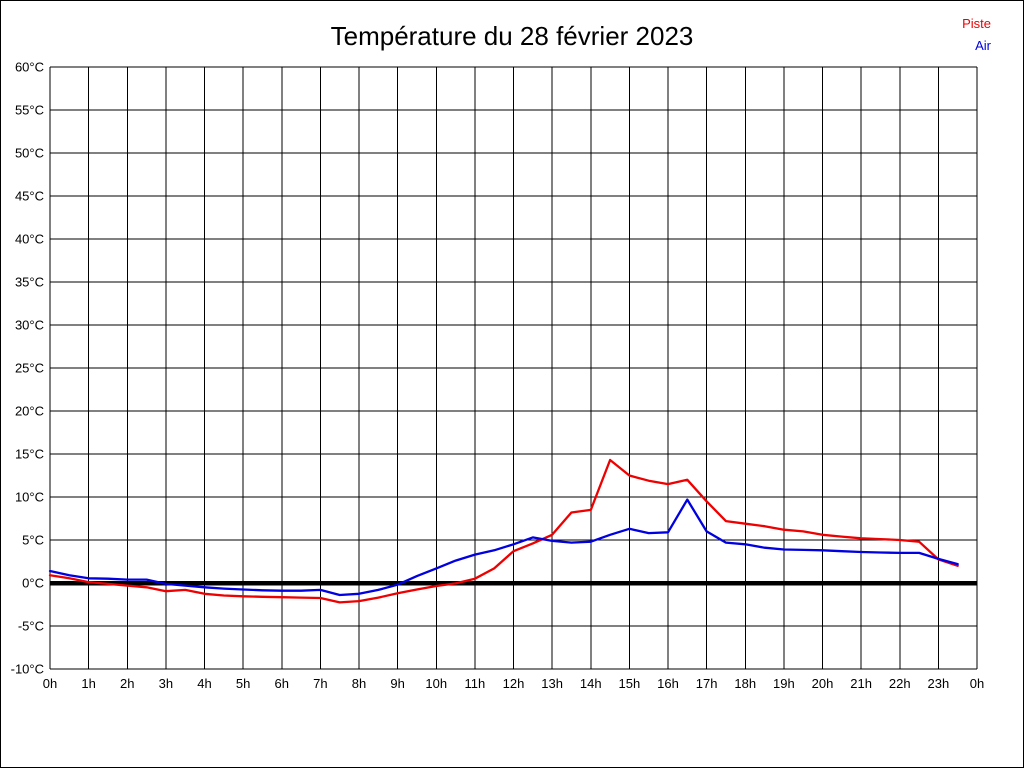  What do you see at coordinates (320, 683) in the screenshot?
I see `x-tick-label: 7h` at bounding box center [320, 683].